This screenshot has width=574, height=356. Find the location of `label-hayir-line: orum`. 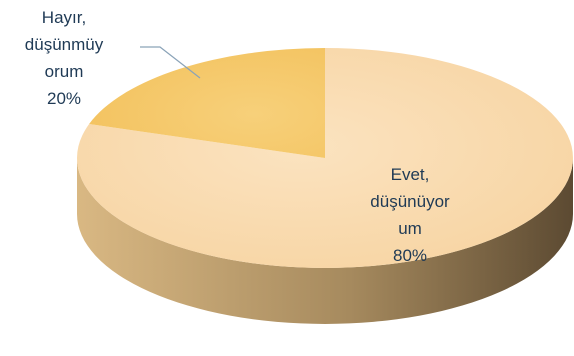

label-hayir-line: orum is located at coordinates (64, 71).